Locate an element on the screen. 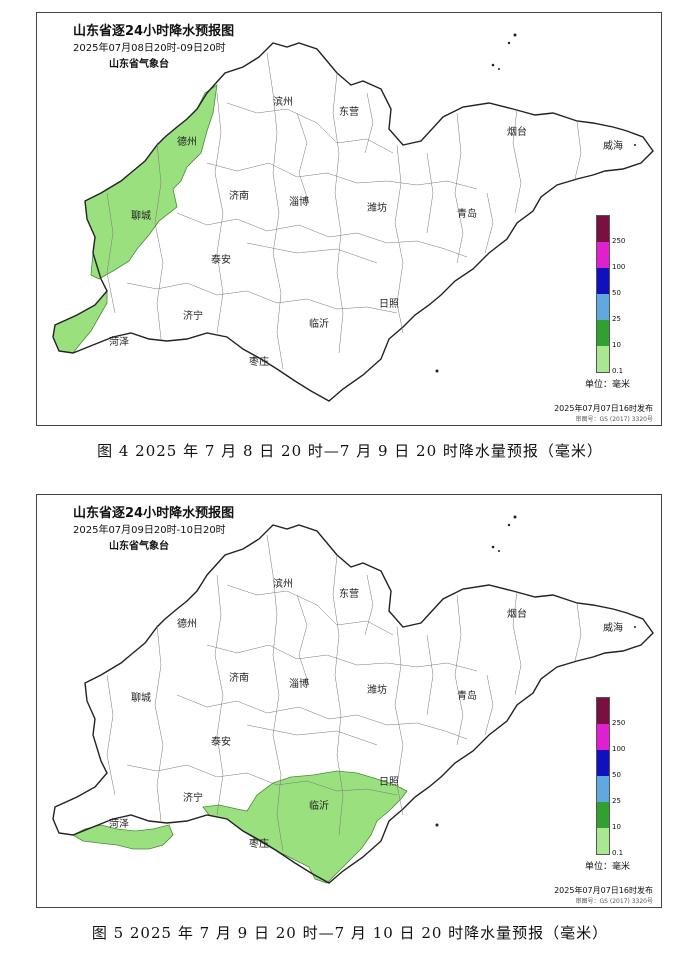  rain-area-dezhou-liaocheng is located at coordinates (151, 182).